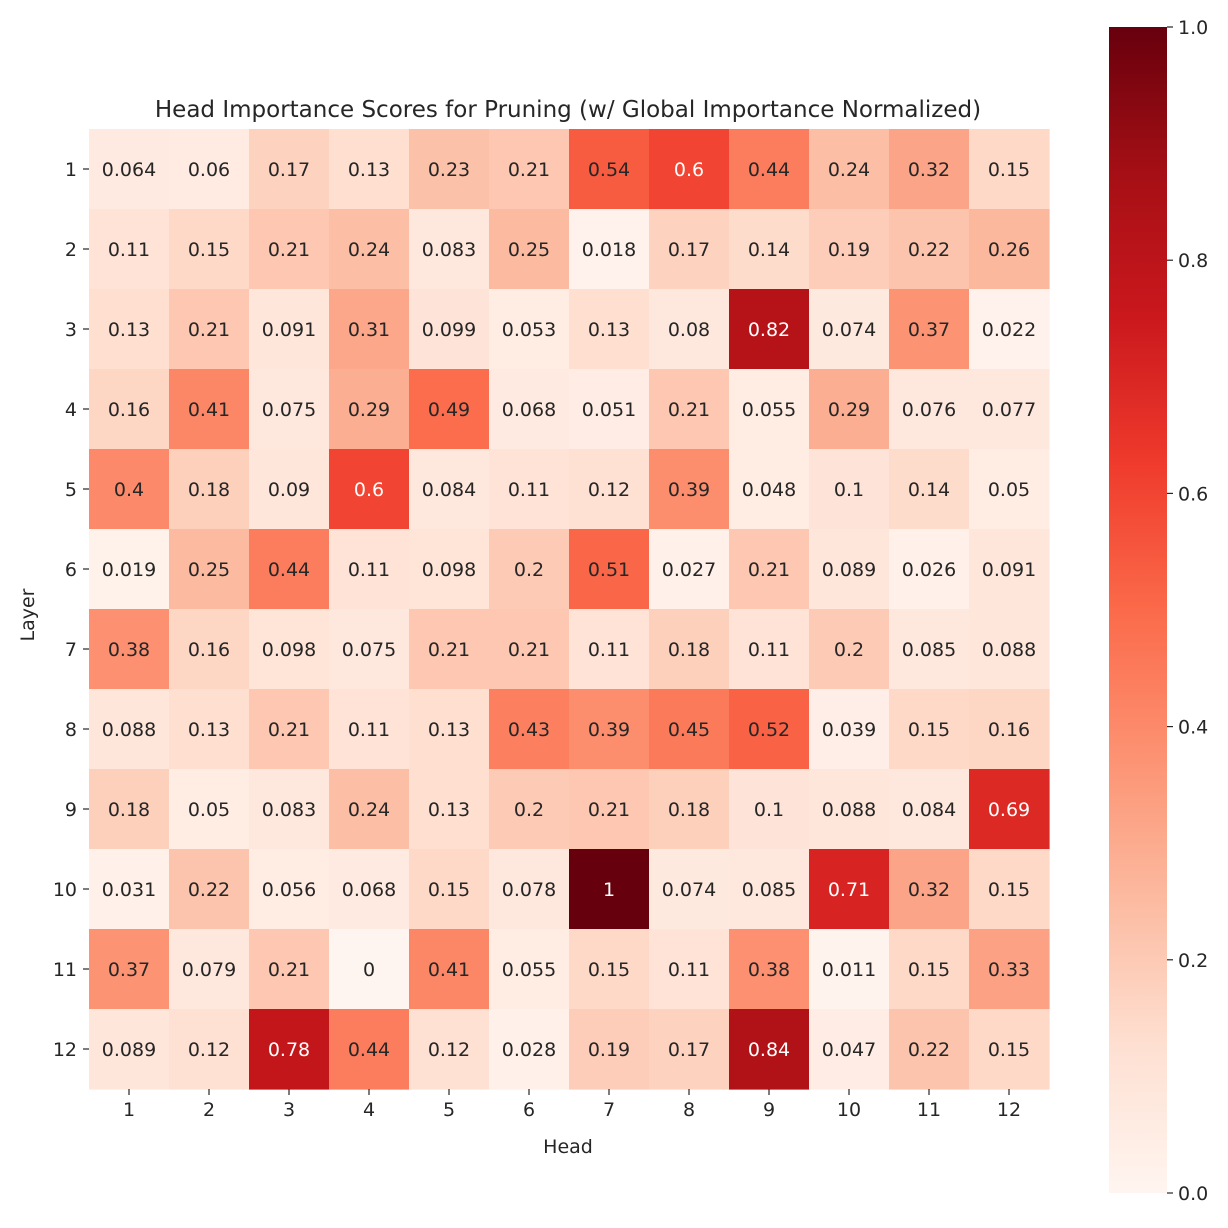 The width and height of the screenshot is (1228, 1228). What do you see at coordinates (71, 570) in the screenshot?
I see `y-tick-label: 6` at bounding box center [71, 570].